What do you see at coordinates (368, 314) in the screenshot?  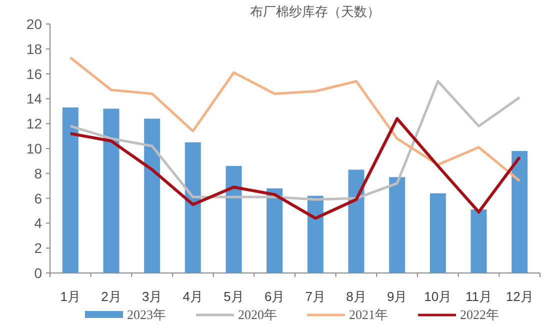 I see `legend-label: 2021年` at bounding box center [368, 314].